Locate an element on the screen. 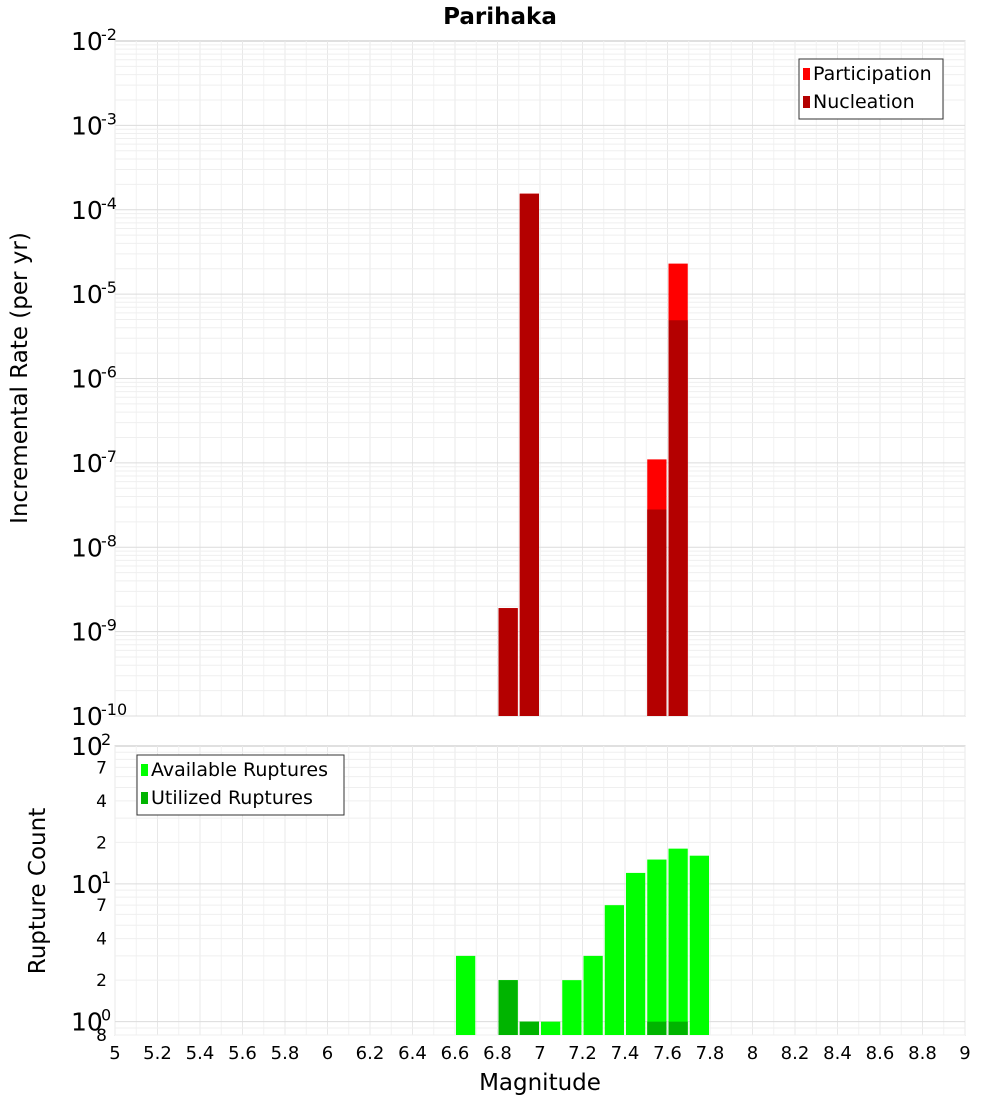  x-tick-label: 5.4 is located at coordinates (200, 1053).